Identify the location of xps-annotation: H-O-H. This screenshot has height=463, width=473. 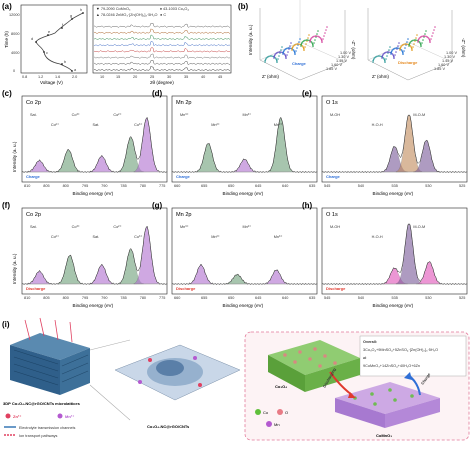
(377, 125).